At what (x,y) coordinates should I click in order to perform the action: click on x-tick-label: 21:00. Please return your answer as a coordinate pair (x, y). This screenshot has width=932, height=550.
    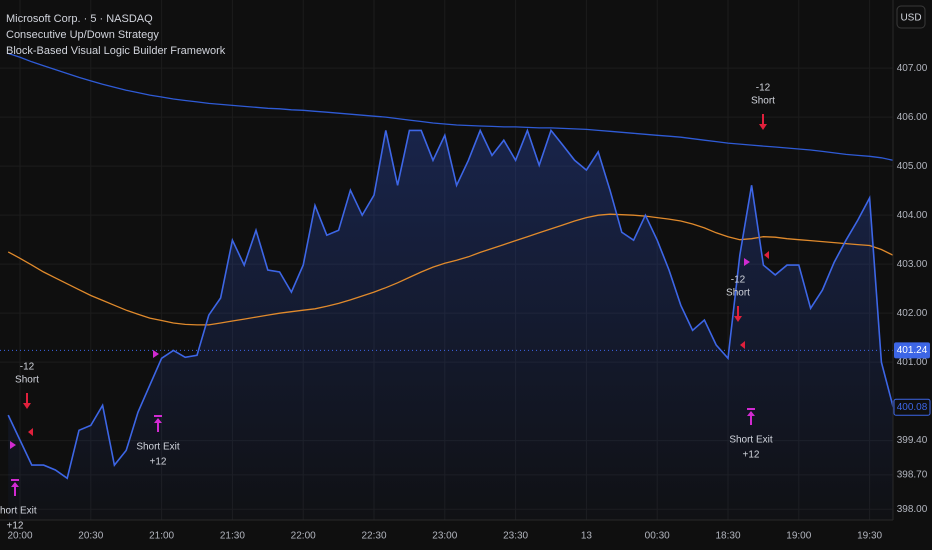
    Looking at the image, I should click on (161, 536).